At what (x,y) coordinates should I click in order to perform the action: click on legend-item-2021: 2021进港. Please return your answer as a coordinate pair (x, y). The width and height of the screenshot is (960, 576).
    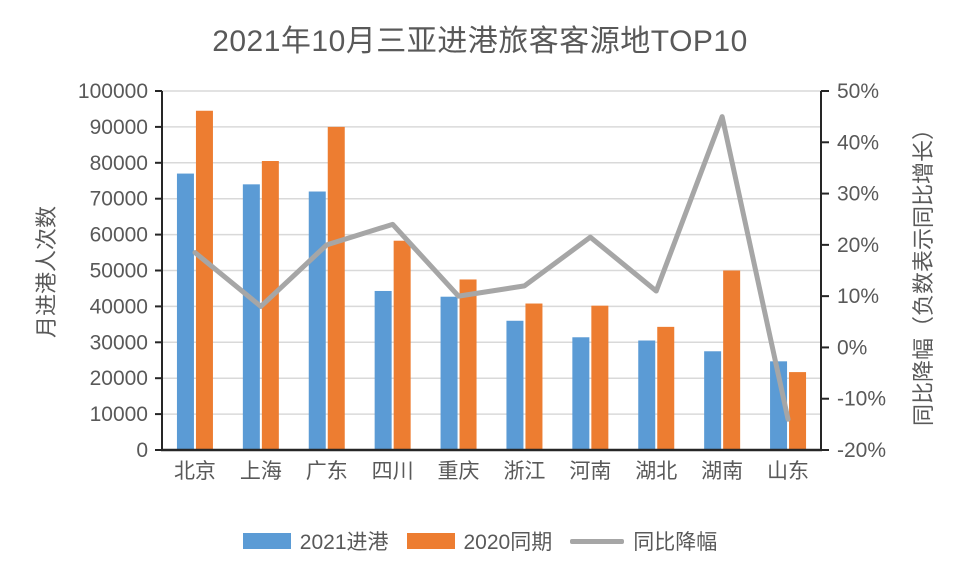
    Looking at the image, I should click on (315, 541).